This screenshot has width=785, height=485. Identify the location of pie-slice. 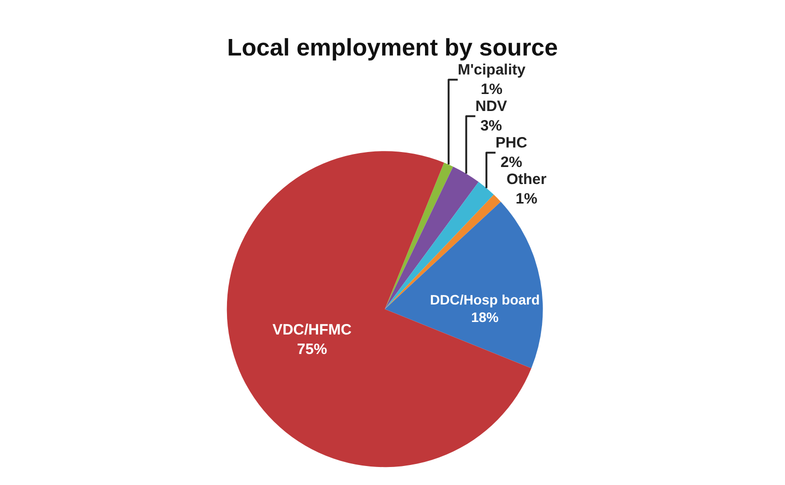
(442, 252).